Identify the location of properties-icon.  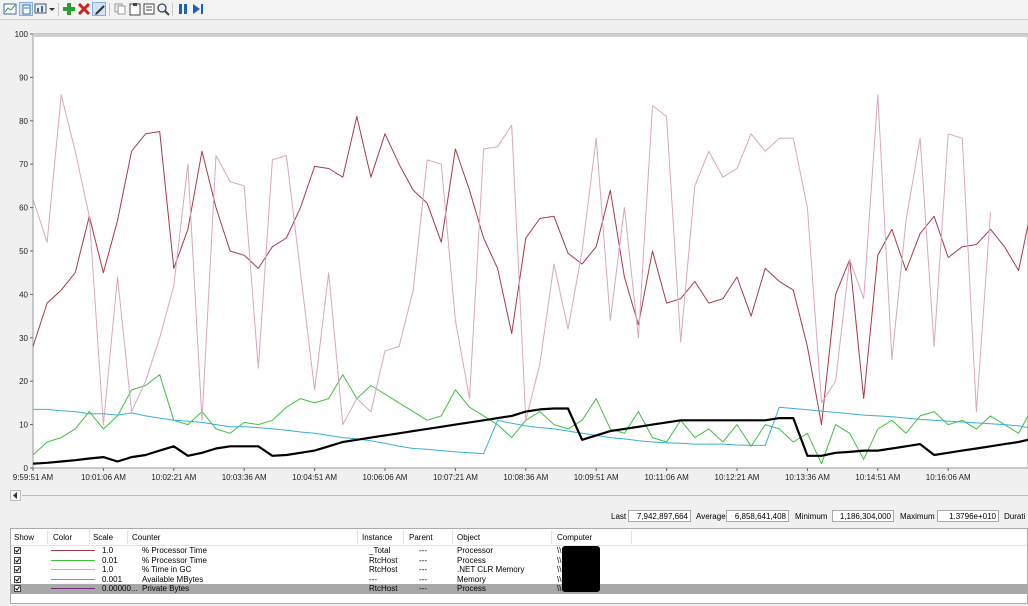
(149, 9).